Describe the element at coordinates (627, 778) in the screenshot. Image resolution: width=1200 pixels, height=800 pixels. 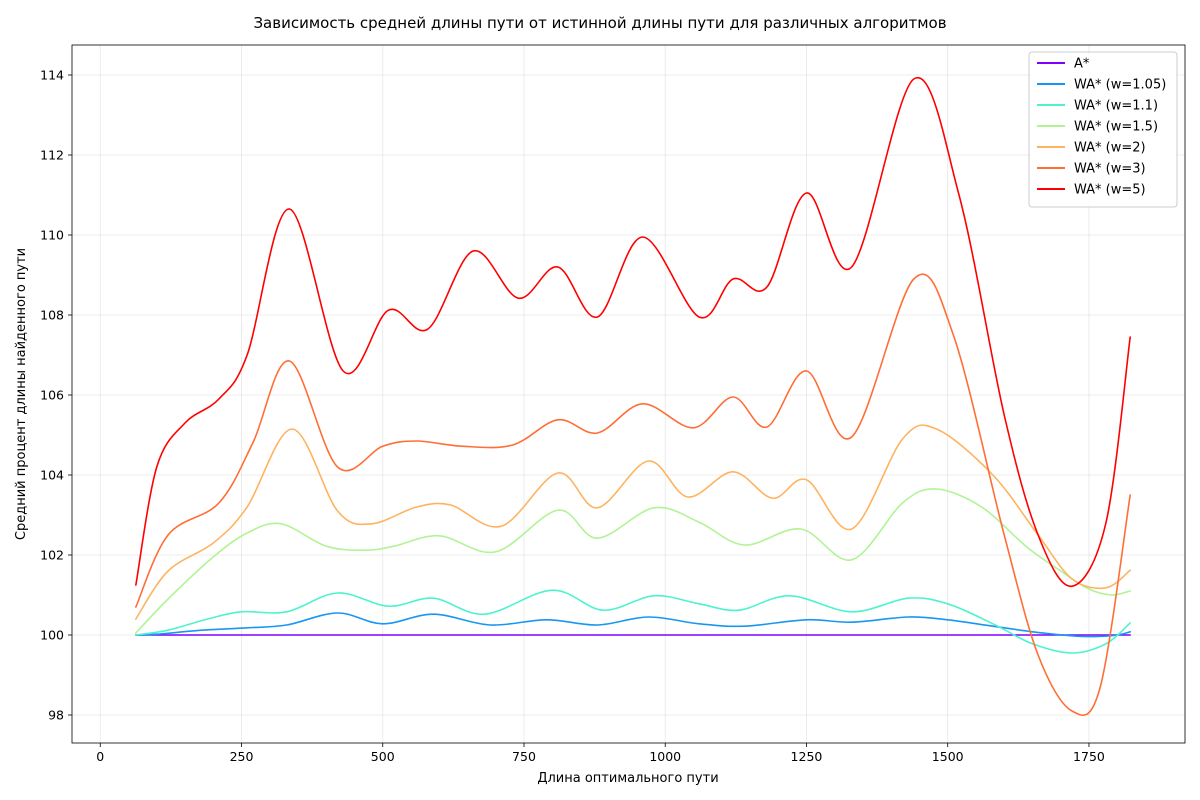
I see `x-axis-label: Длина оптимального пути` at that location.